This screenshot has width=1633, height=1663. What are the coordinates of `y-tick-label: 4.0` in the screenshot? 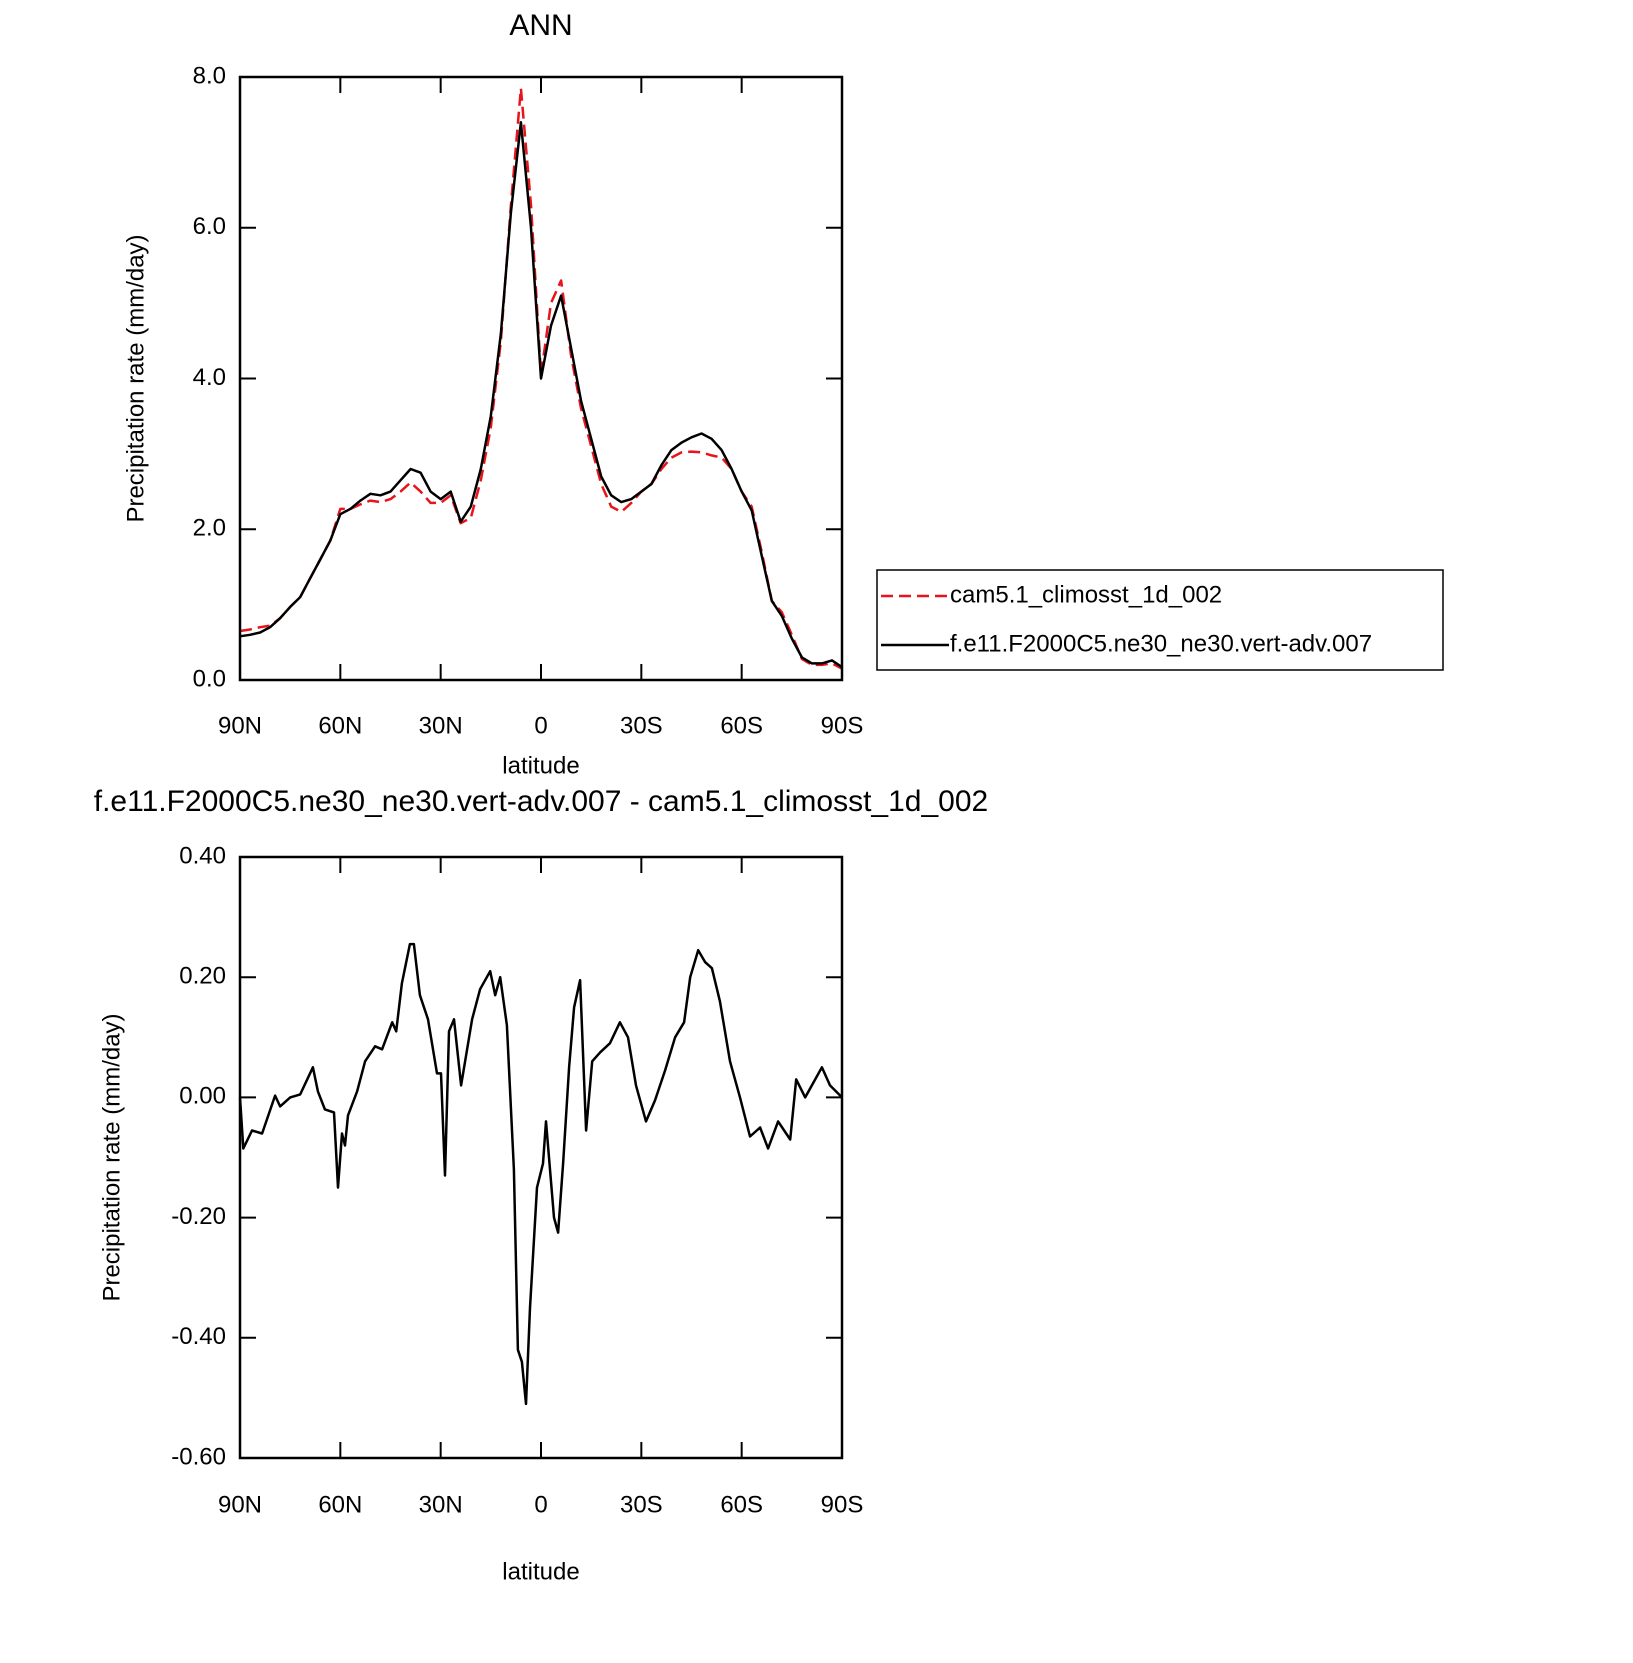 It's located at (209, 377).